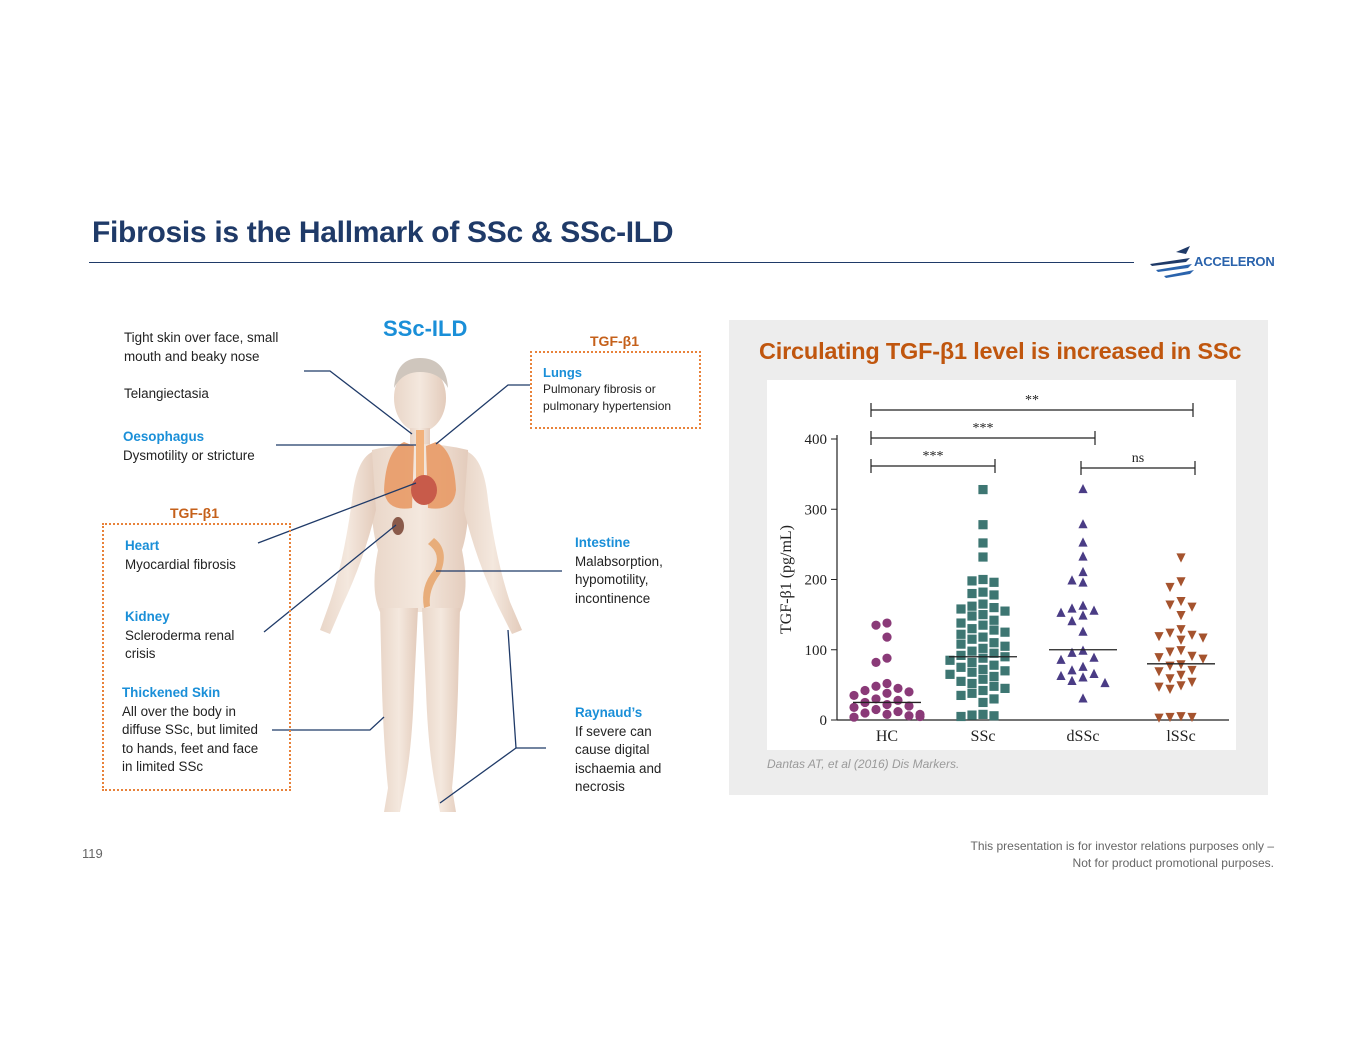 Image resolution: width=1365 pixels, height=1055 pixels. I want to click on intestine-desc: Malabsorption,, so click(619, 561).